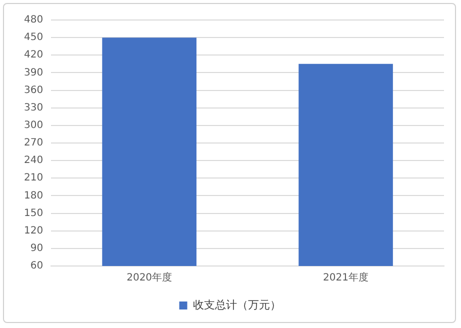 This screenshot has height=328, width=461. What do you see at coordinates (37, 266) in the screenshot?
I see `y-tick-label: 60` at bounding box center [37, 266].